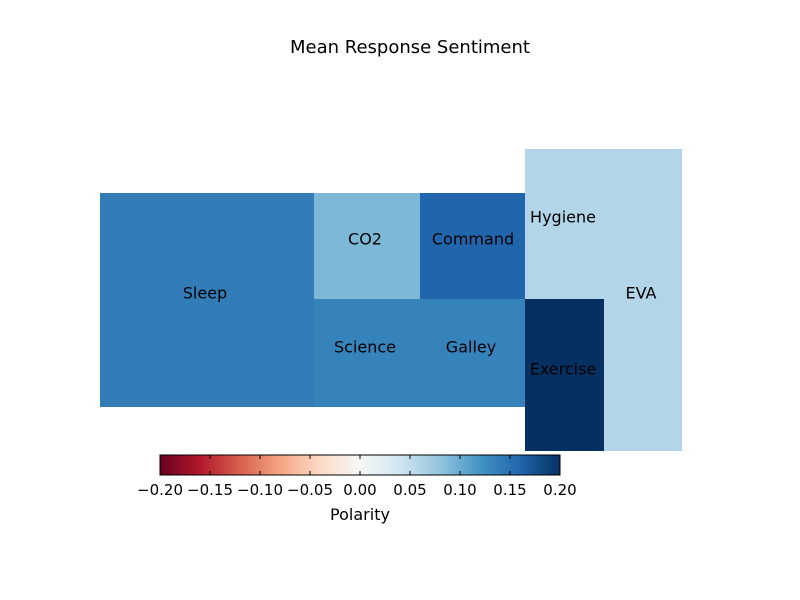 This screenshot has height=600, width=800. I want to click on cell-exercise, so click(564, 375).